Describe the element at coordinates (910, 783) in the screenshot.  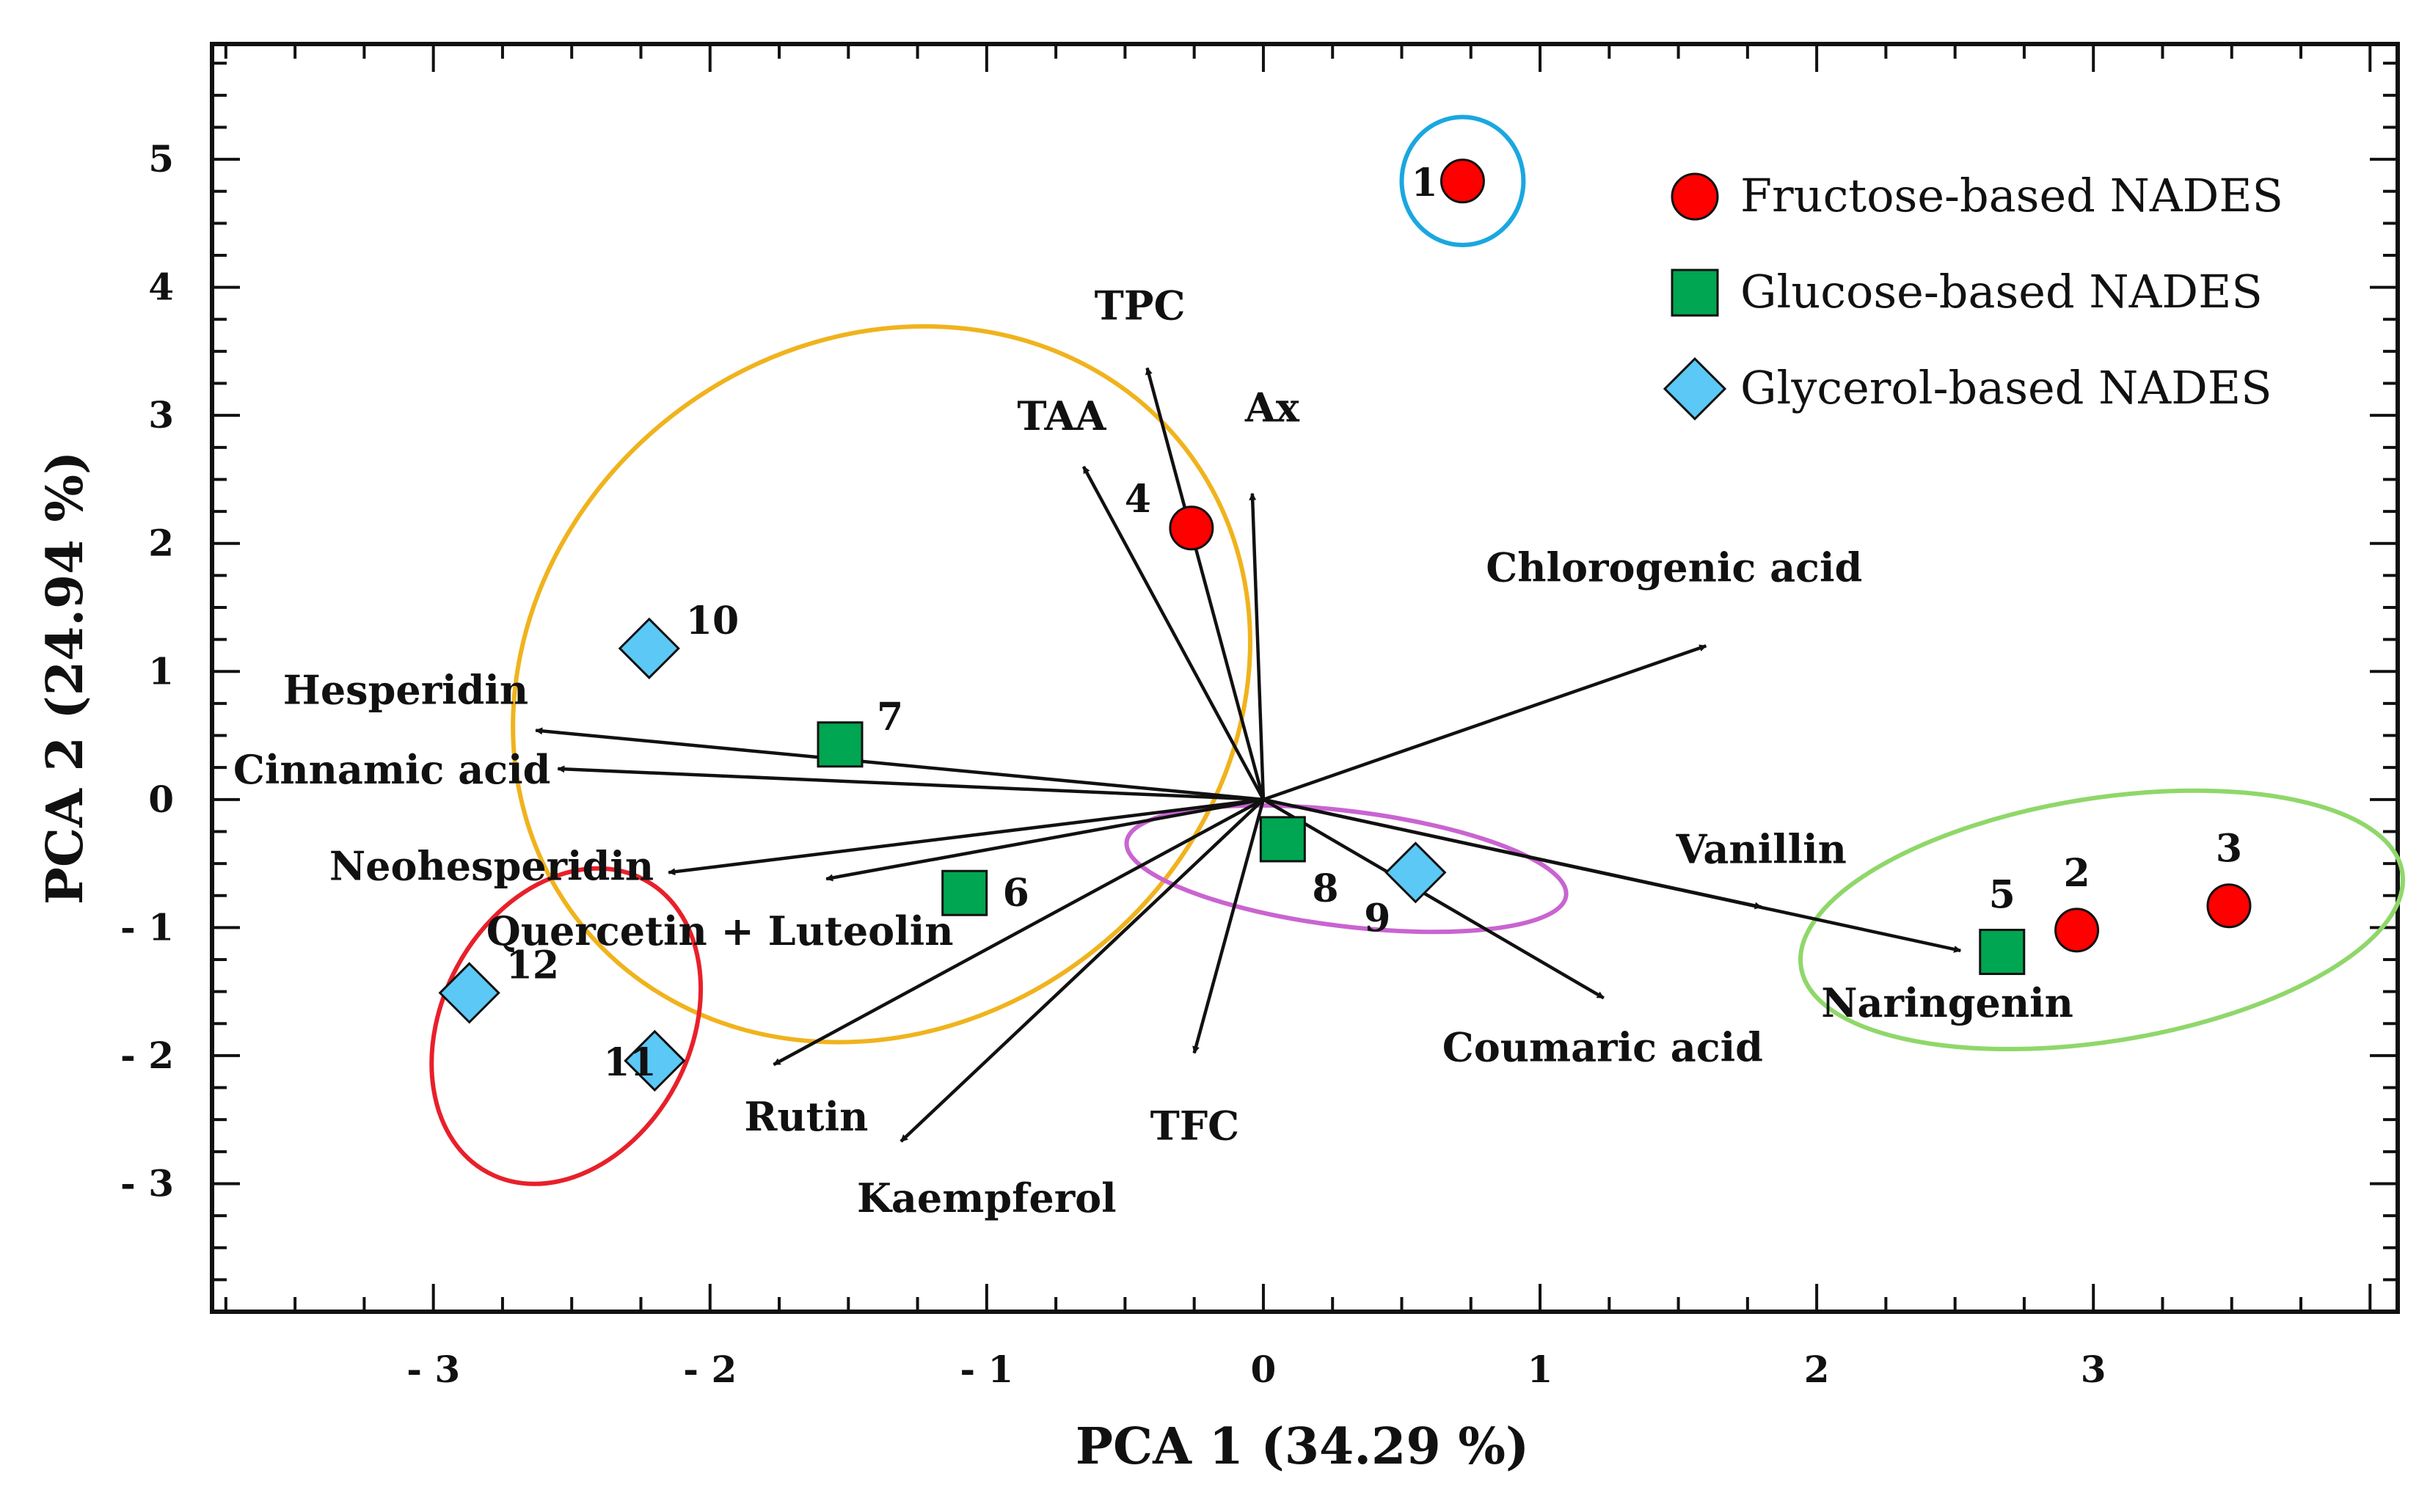
I see `loading-arrow-cinnamic-acid` at that location.